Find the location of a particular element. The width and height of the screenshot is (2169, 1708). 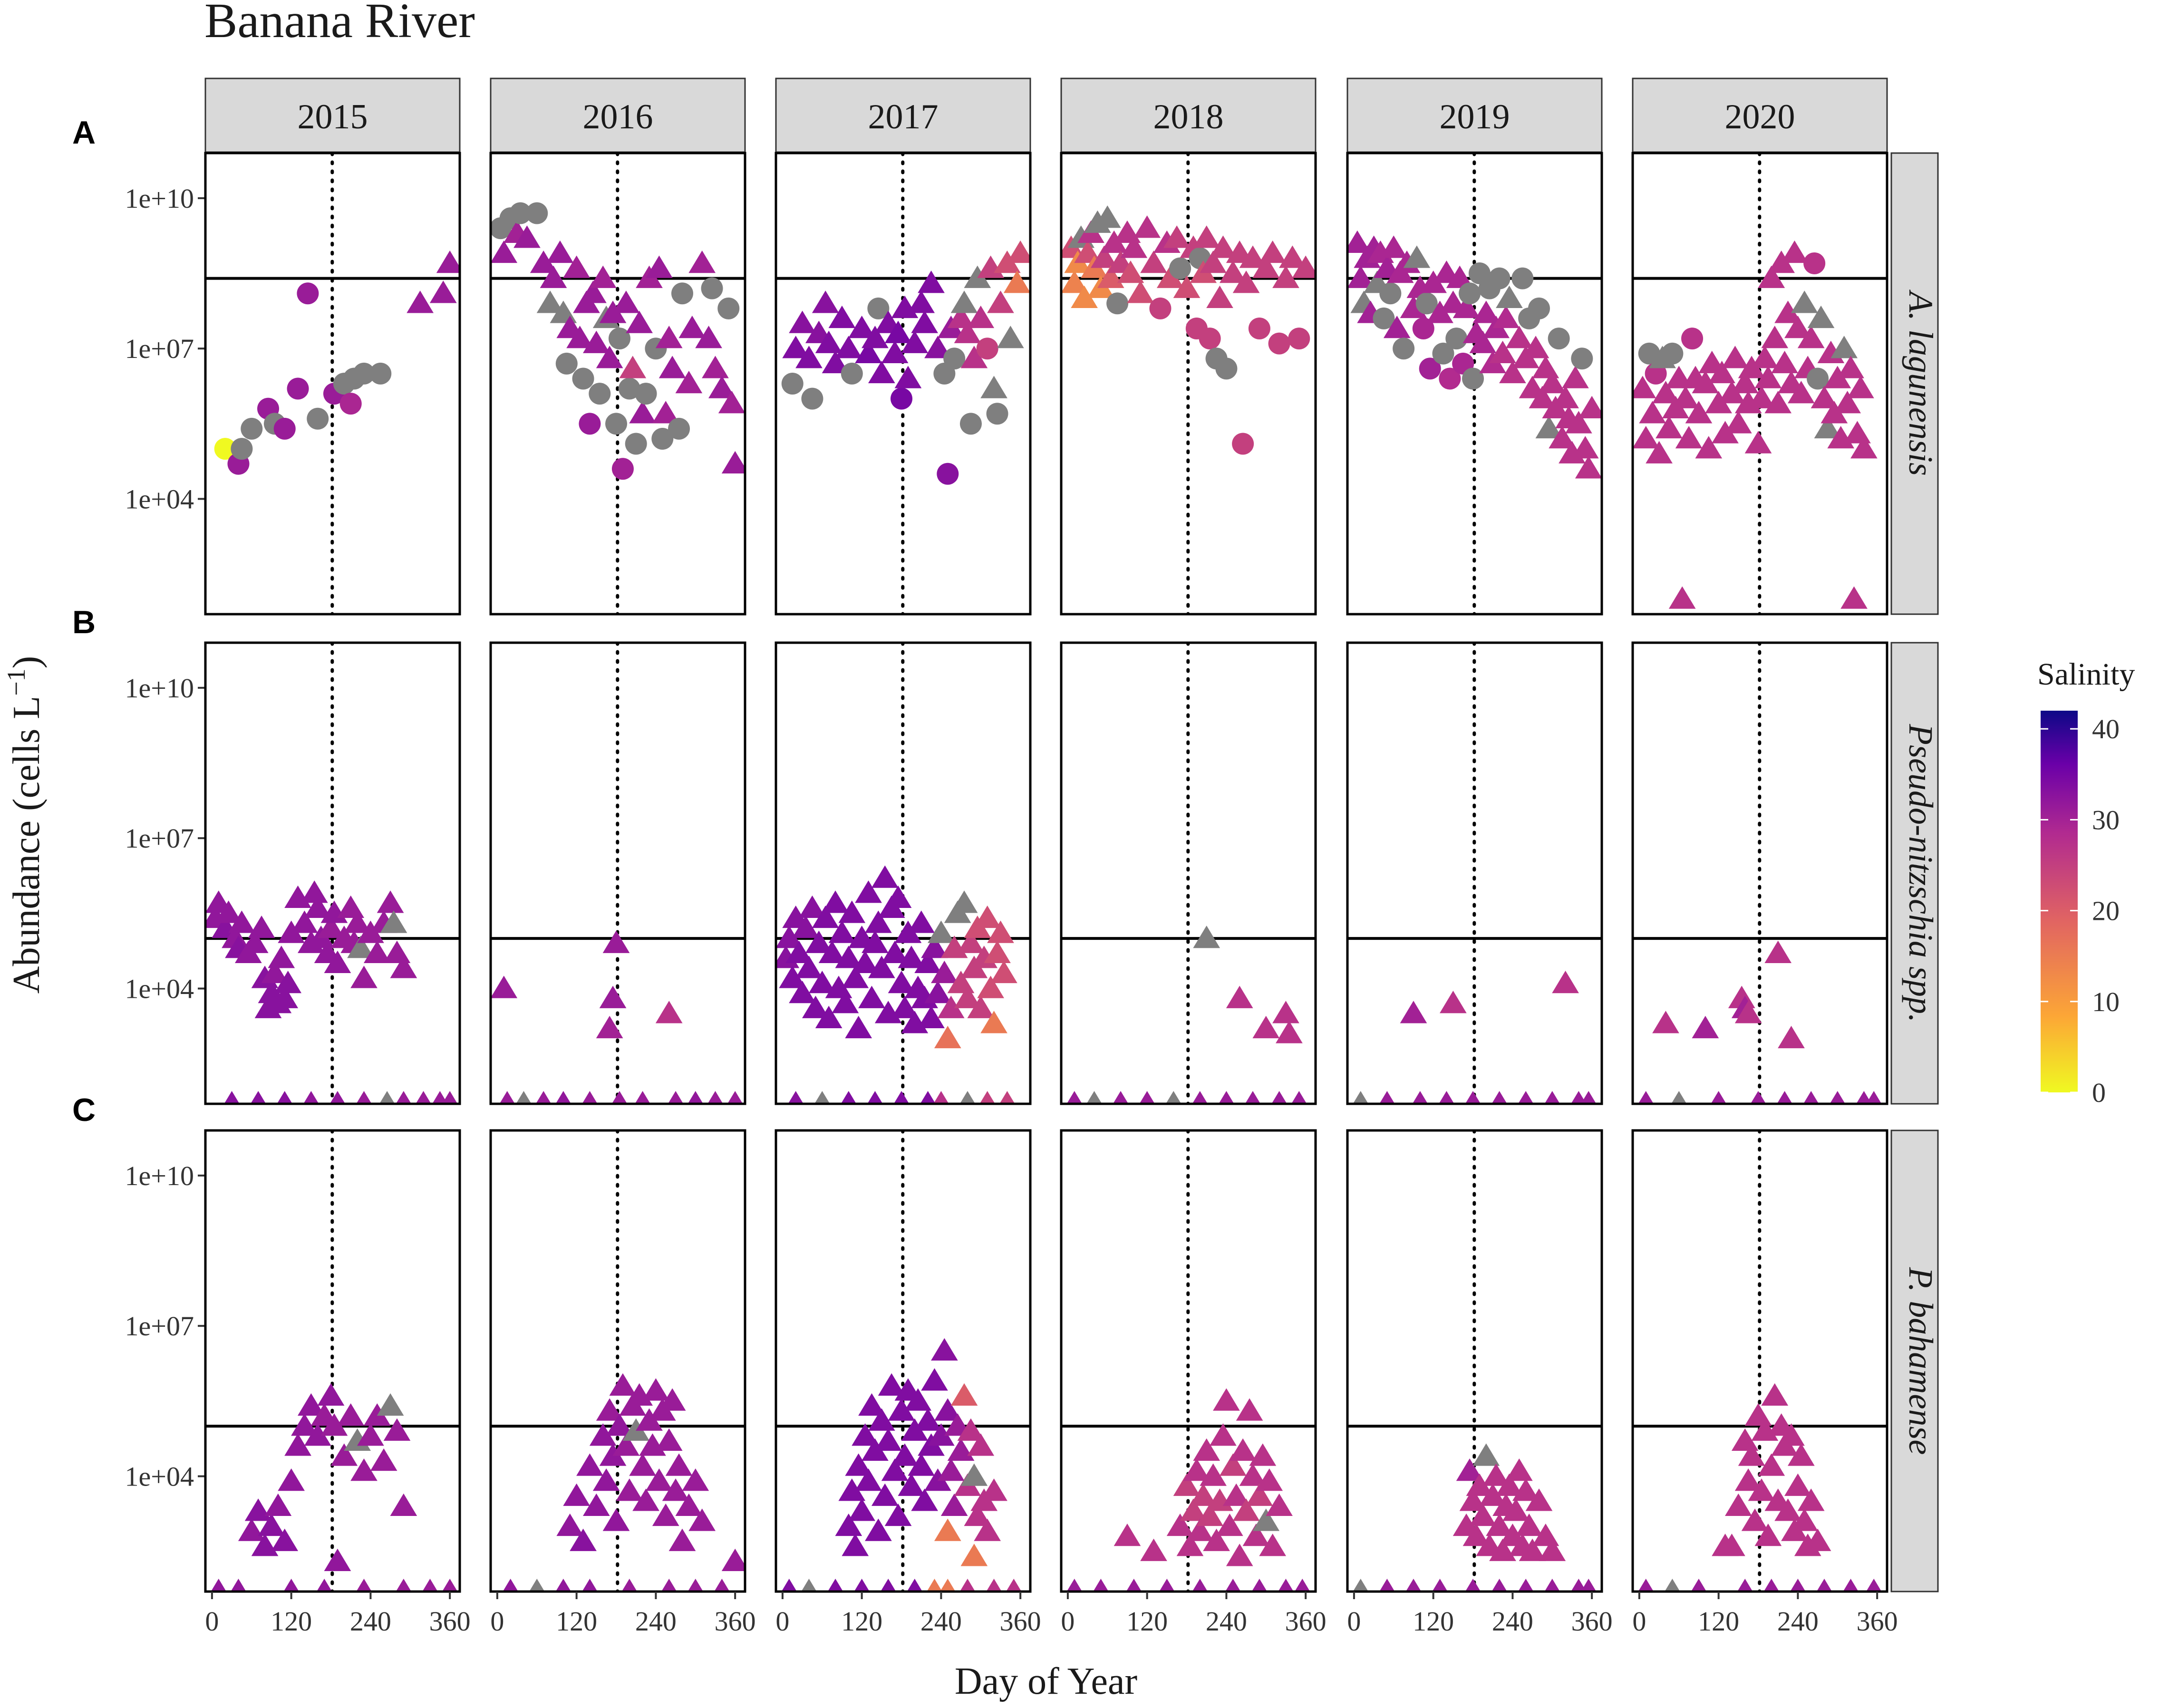

legend-tick-label: 10 is located at coordinates (2106, 1002).